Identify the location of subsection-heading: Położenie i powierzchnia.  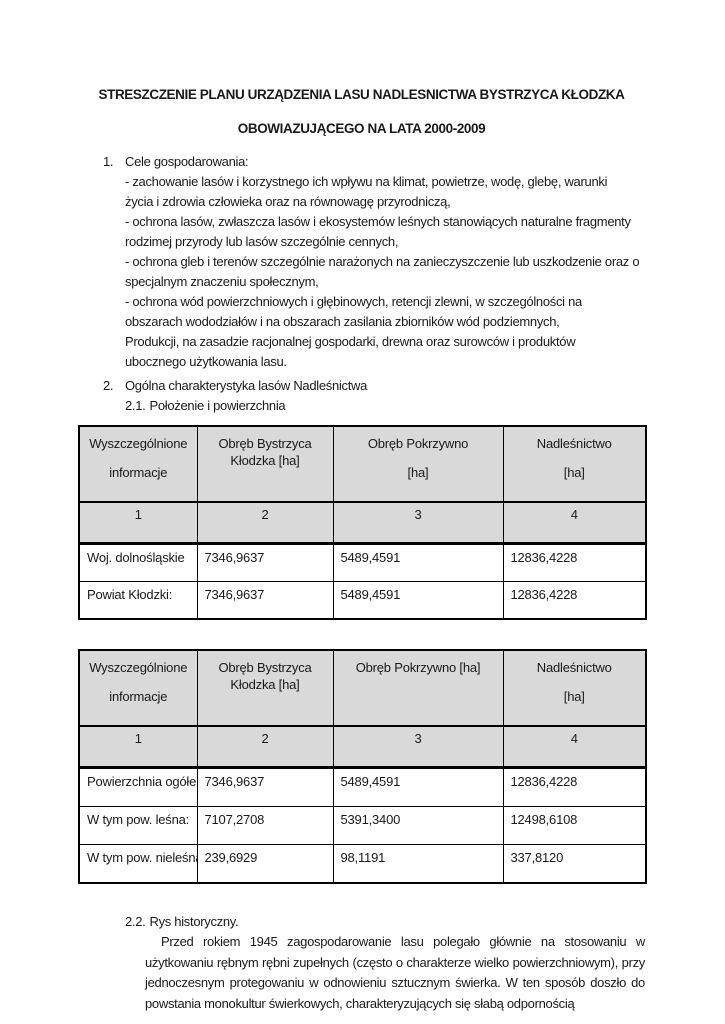
(217, 405).